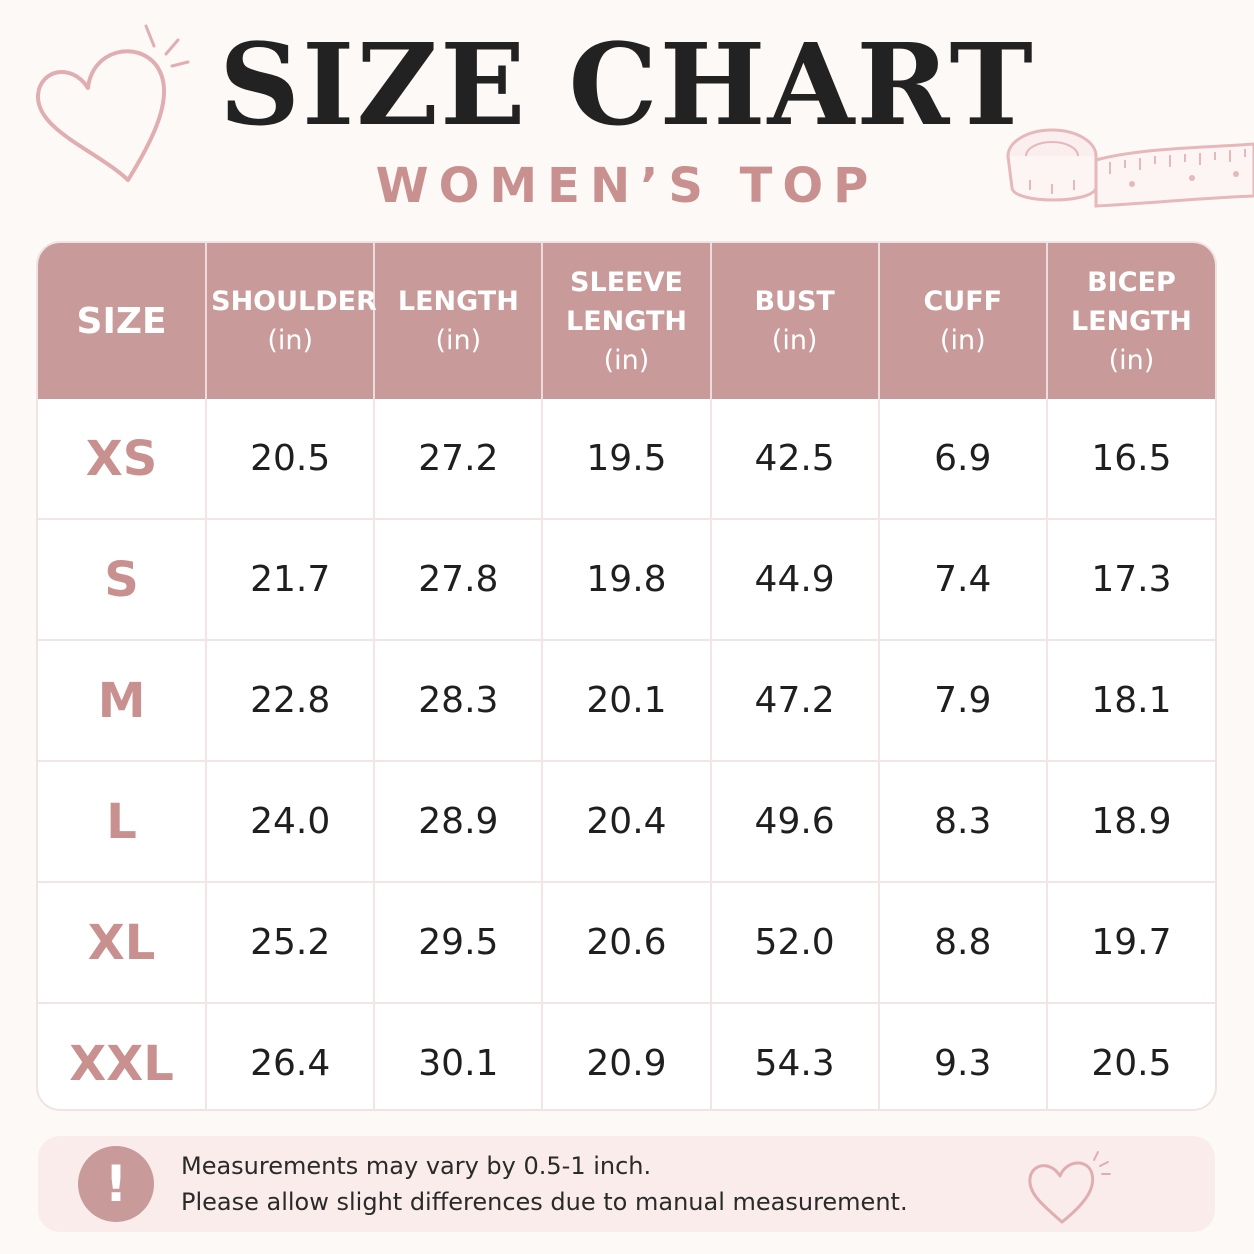 The image size is (1254, 1254). I want to click on table-row: S 21.7 27.8 19.8 44.9 7.4 17.3, so click(626, 579).